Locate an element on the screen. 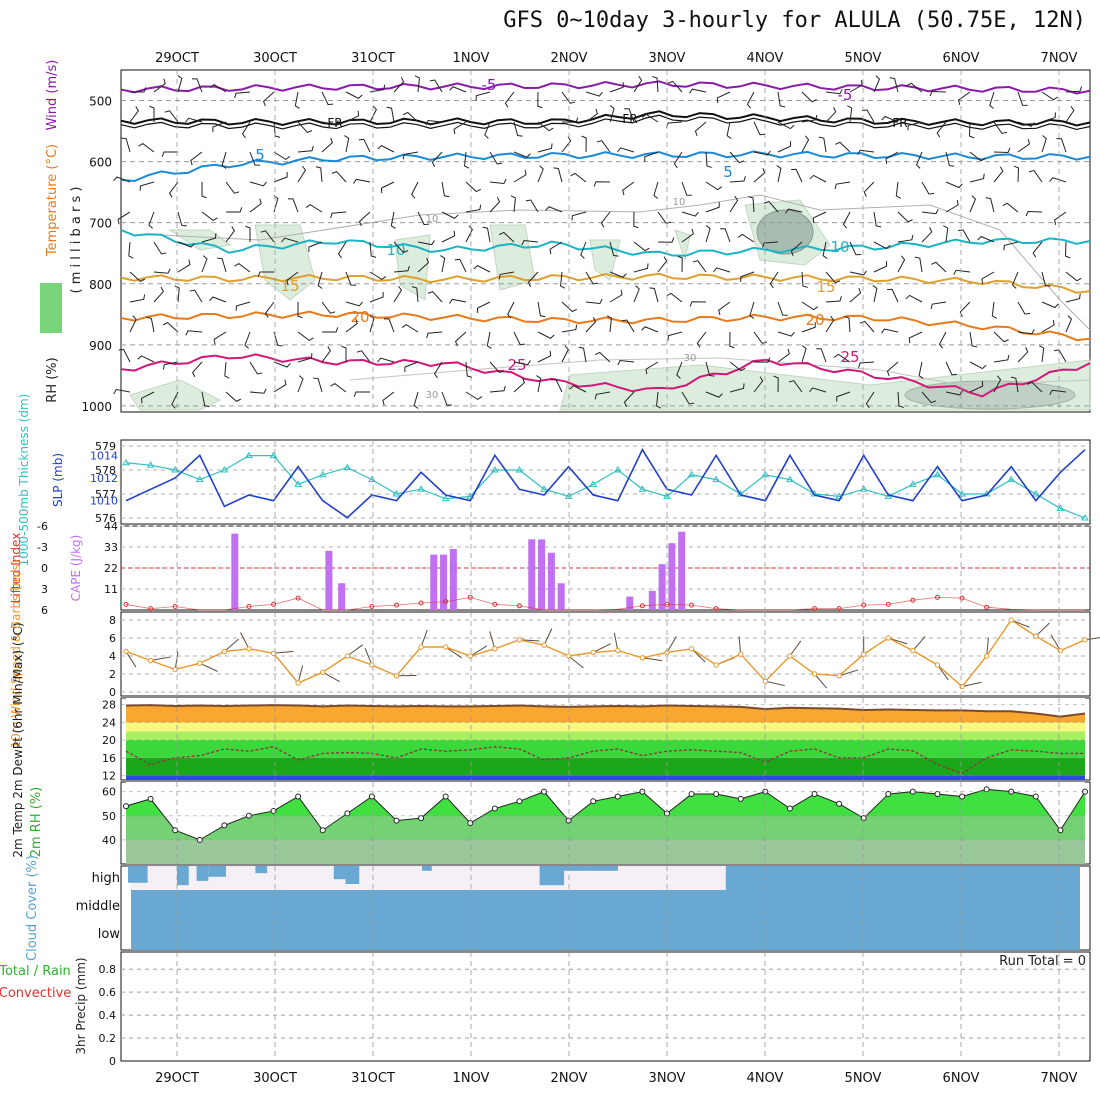 The image size is (1100, 1104). contour-label-15: 15 is located at coordinates (289, 286).